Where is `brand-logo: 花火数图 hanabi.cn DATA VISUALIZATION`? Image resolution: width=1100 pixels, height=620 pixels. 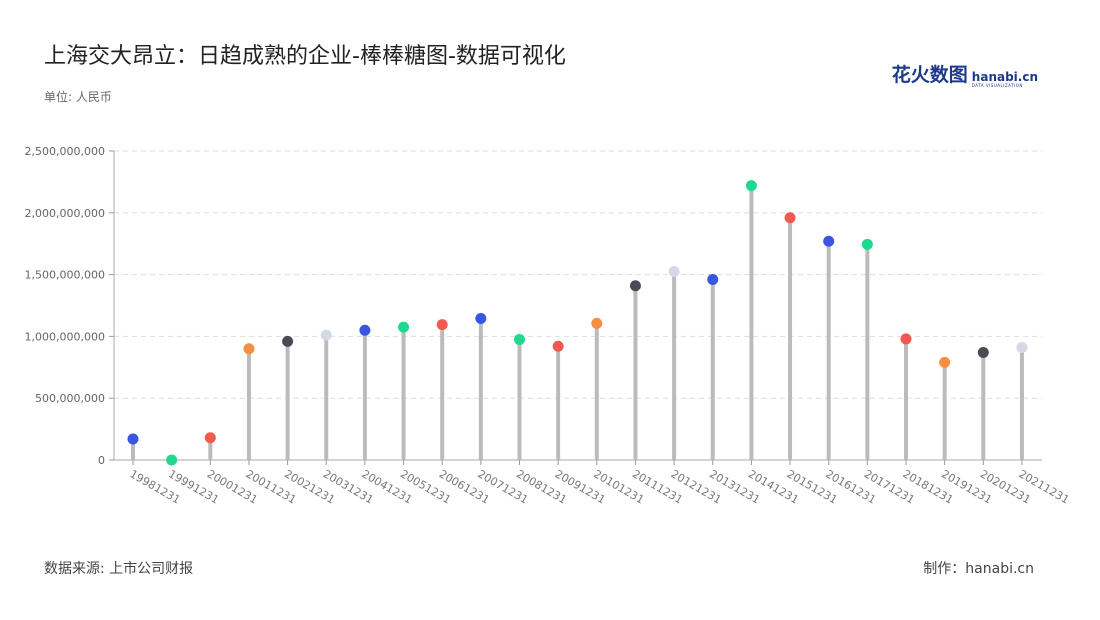 brand-logo: 花火数图 hanabi.cn DATA VISUALIZATION is located at coordinates (965, 74).